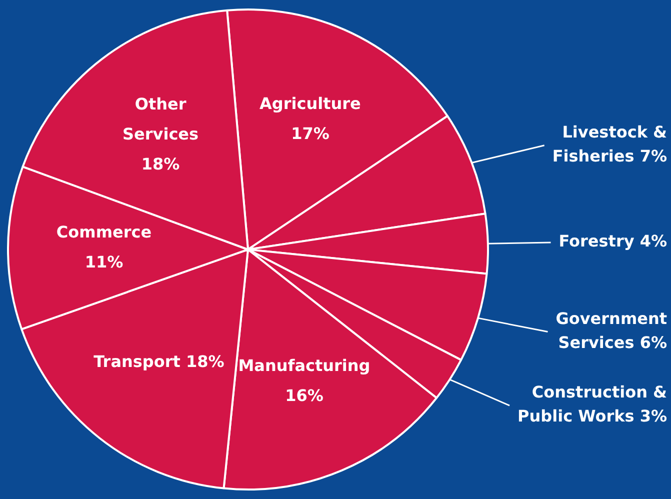 The width and height of the screenshot is (671, 499). I want to click on slice-label: Commerce, so click(104, 232).